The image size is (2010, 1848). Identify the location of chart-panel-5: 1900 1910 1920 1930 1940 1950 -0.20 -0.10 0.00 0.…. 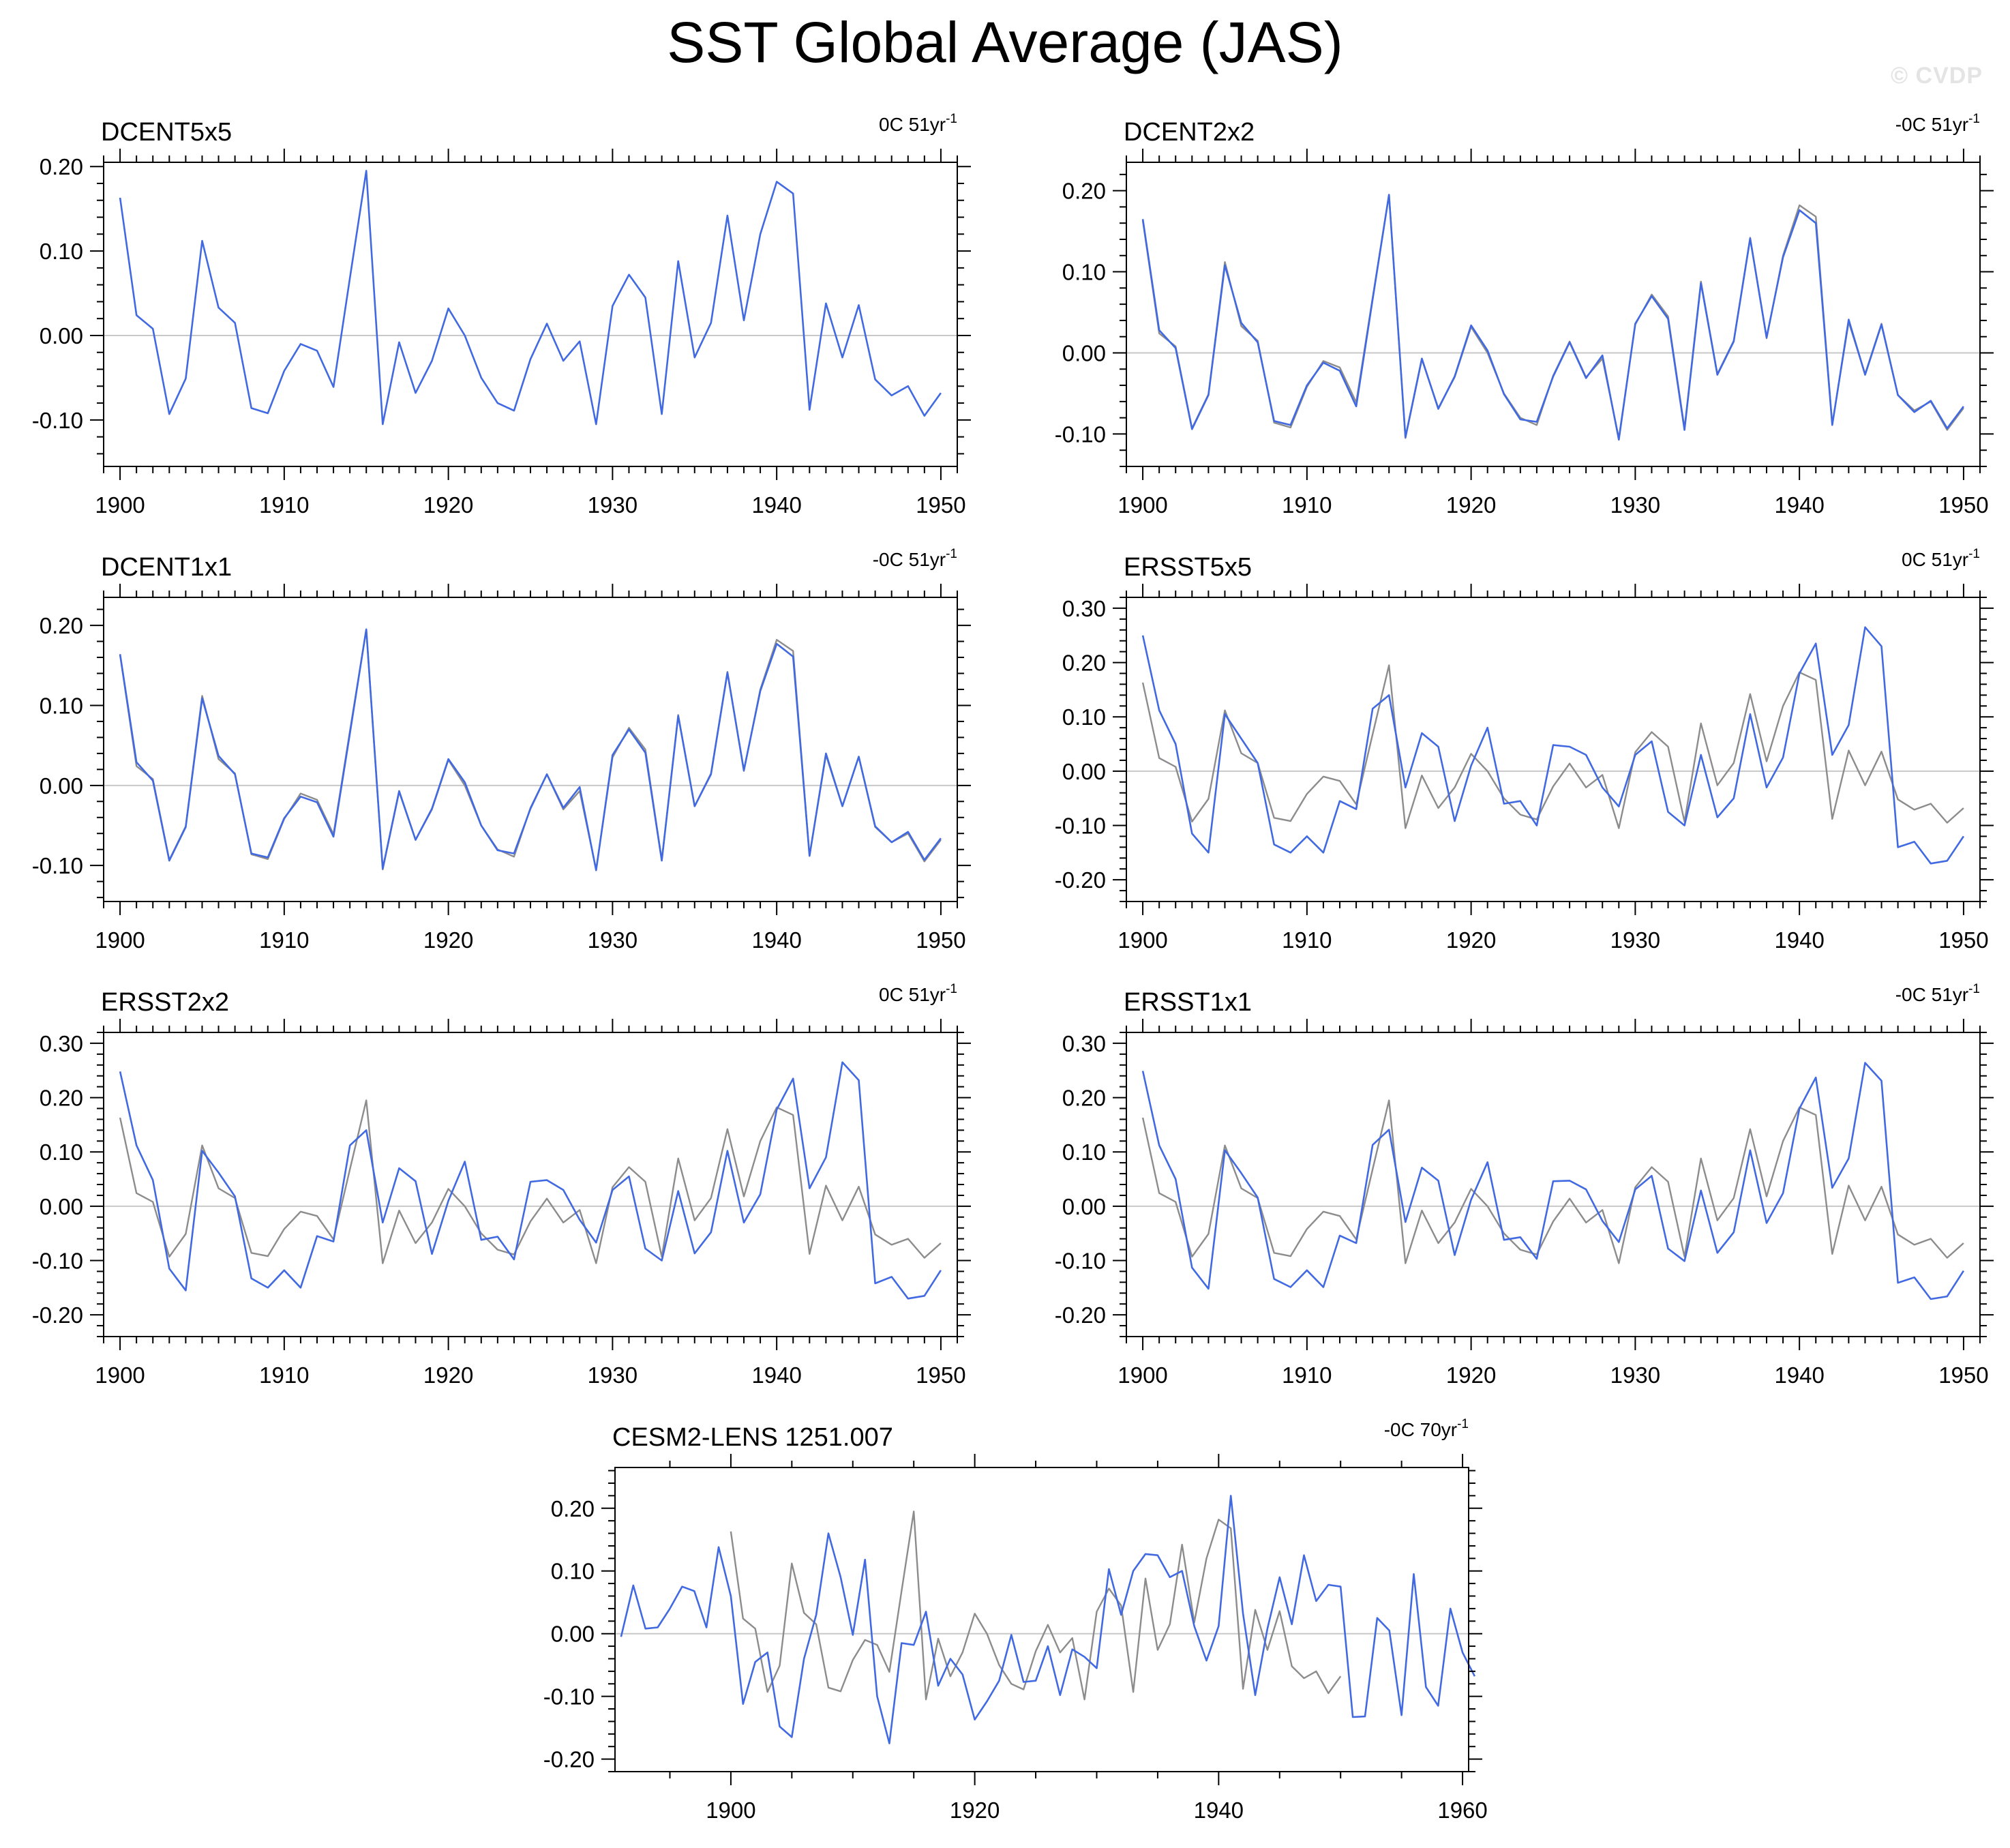
(501, 1185).